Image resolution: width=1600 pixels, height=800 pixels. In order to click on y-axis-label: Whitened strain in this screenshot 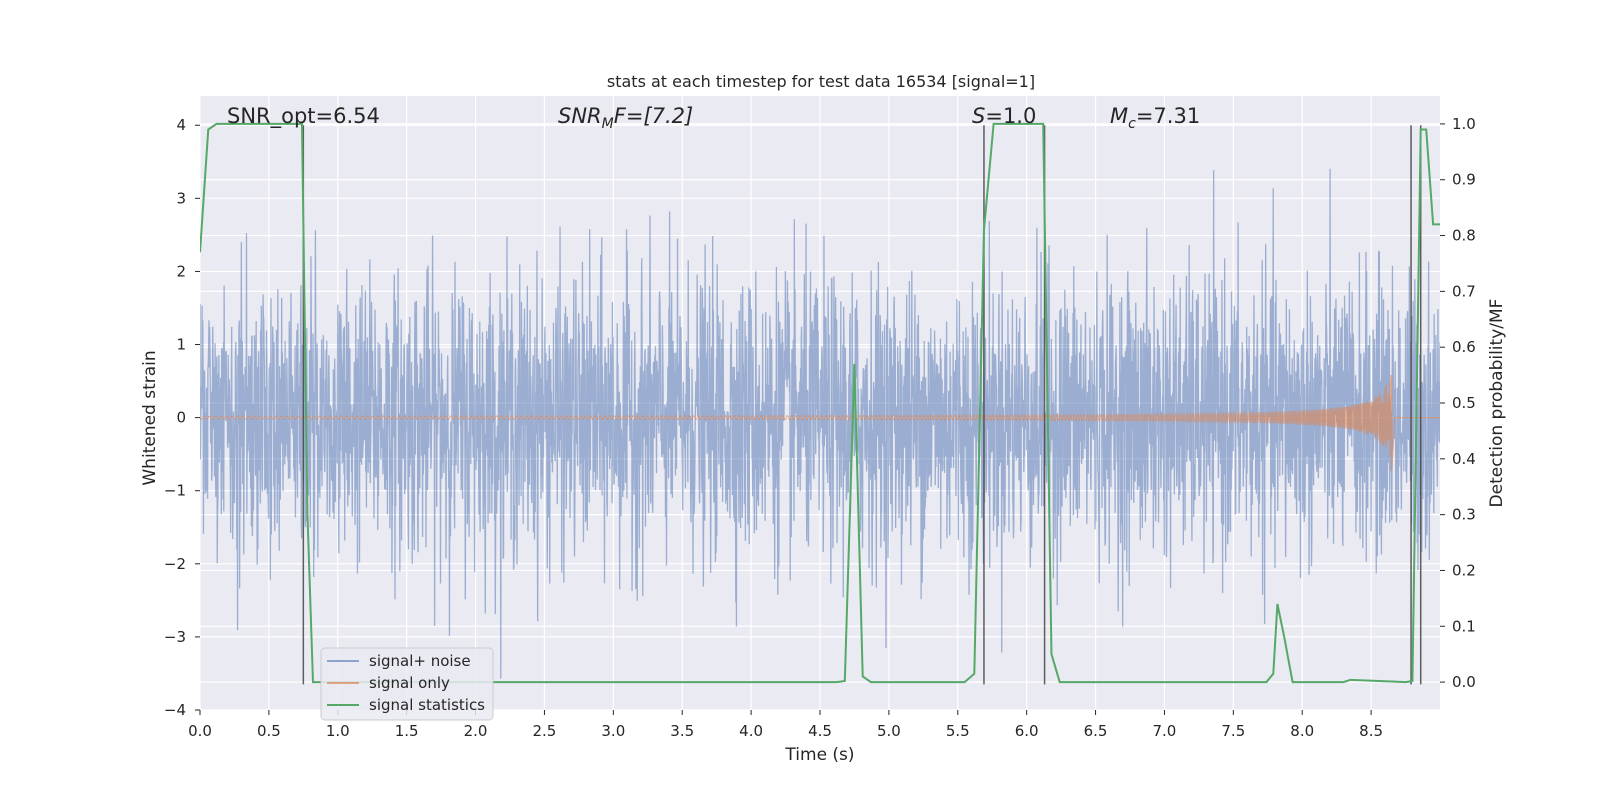, I will do `click(150, 417)`.